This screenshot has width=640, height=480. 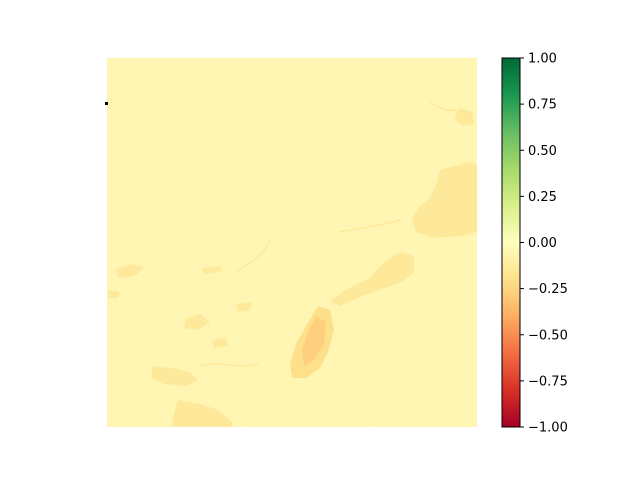 I want to click on colorbar-gradient, so click(x=511, y=242).